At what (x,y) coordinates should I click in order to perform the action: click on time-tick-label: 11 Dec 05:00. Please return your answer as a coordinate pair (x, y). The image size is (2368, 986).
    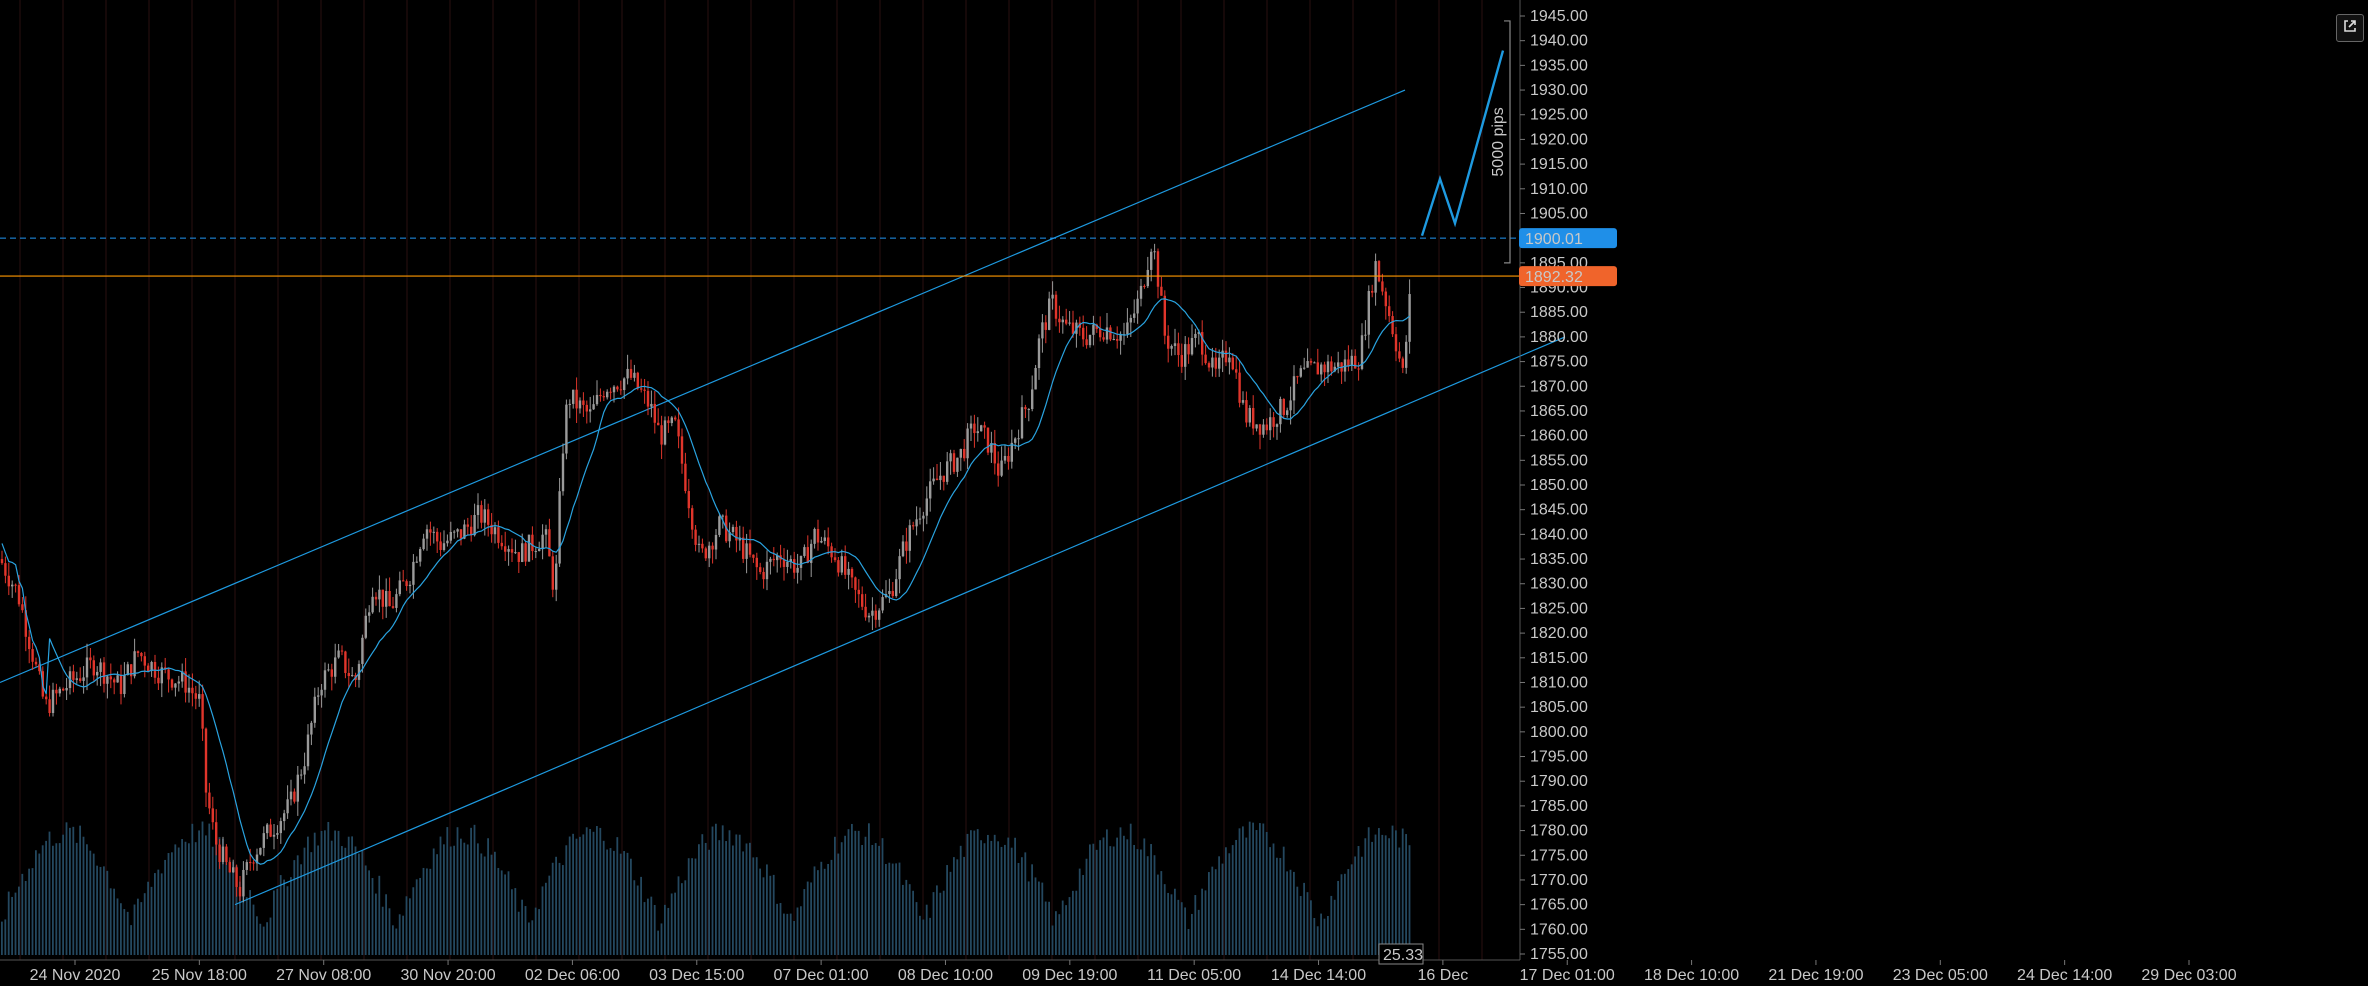
    Looking at the image, I should click on (1194, 975).